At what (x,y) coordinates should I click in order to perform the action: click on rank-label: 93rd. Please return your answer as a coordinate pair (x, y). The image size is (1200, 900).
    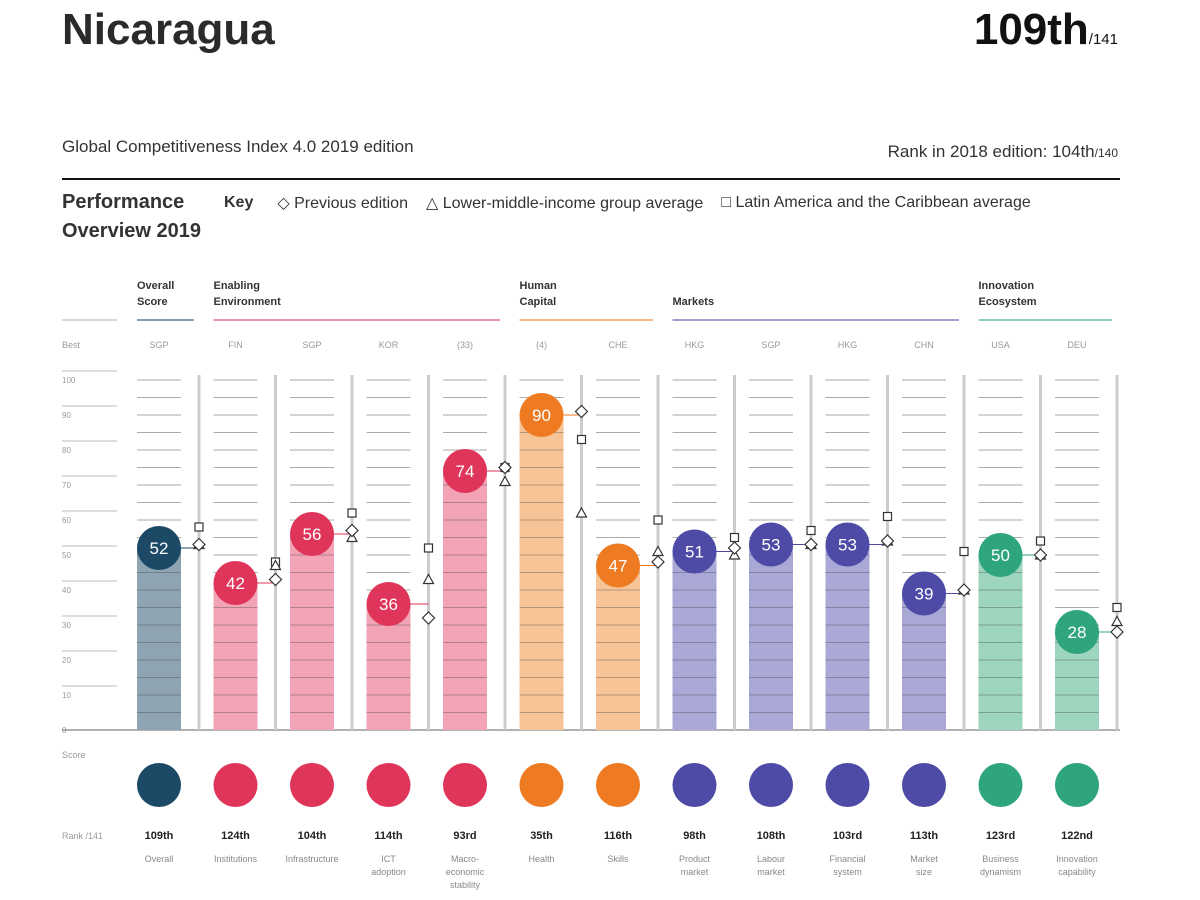
    Looking at the image, I should click on (464, 836).